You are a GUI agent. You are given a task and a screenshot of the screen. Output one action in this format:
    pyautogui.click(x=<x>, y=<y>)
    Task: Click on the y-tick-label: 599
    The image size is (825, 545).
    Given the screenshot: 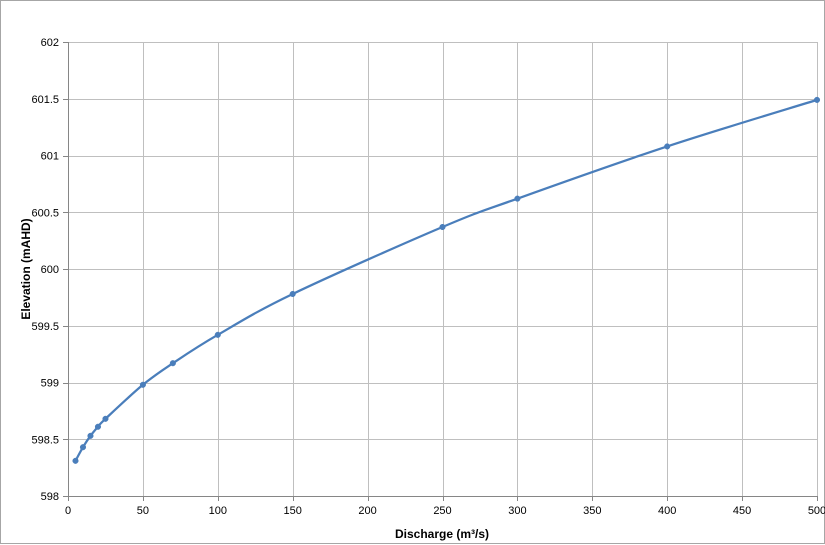 What is the action you would take?
    pyautogui.click(x=50, y=384)
    